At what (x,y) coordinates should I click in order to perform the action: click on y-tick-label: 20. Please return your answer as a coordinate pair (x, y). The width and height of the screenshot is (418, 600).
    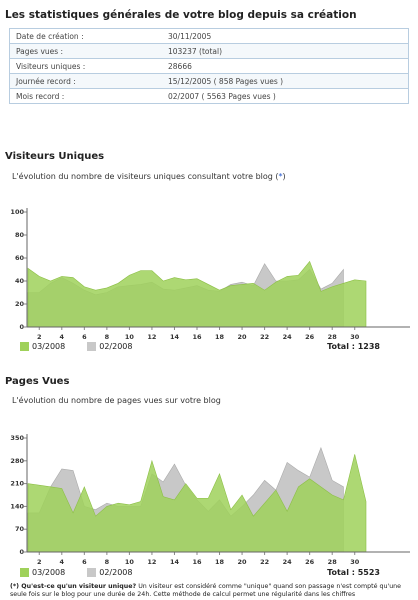
    Looking at the image, I should click on (20, 304).